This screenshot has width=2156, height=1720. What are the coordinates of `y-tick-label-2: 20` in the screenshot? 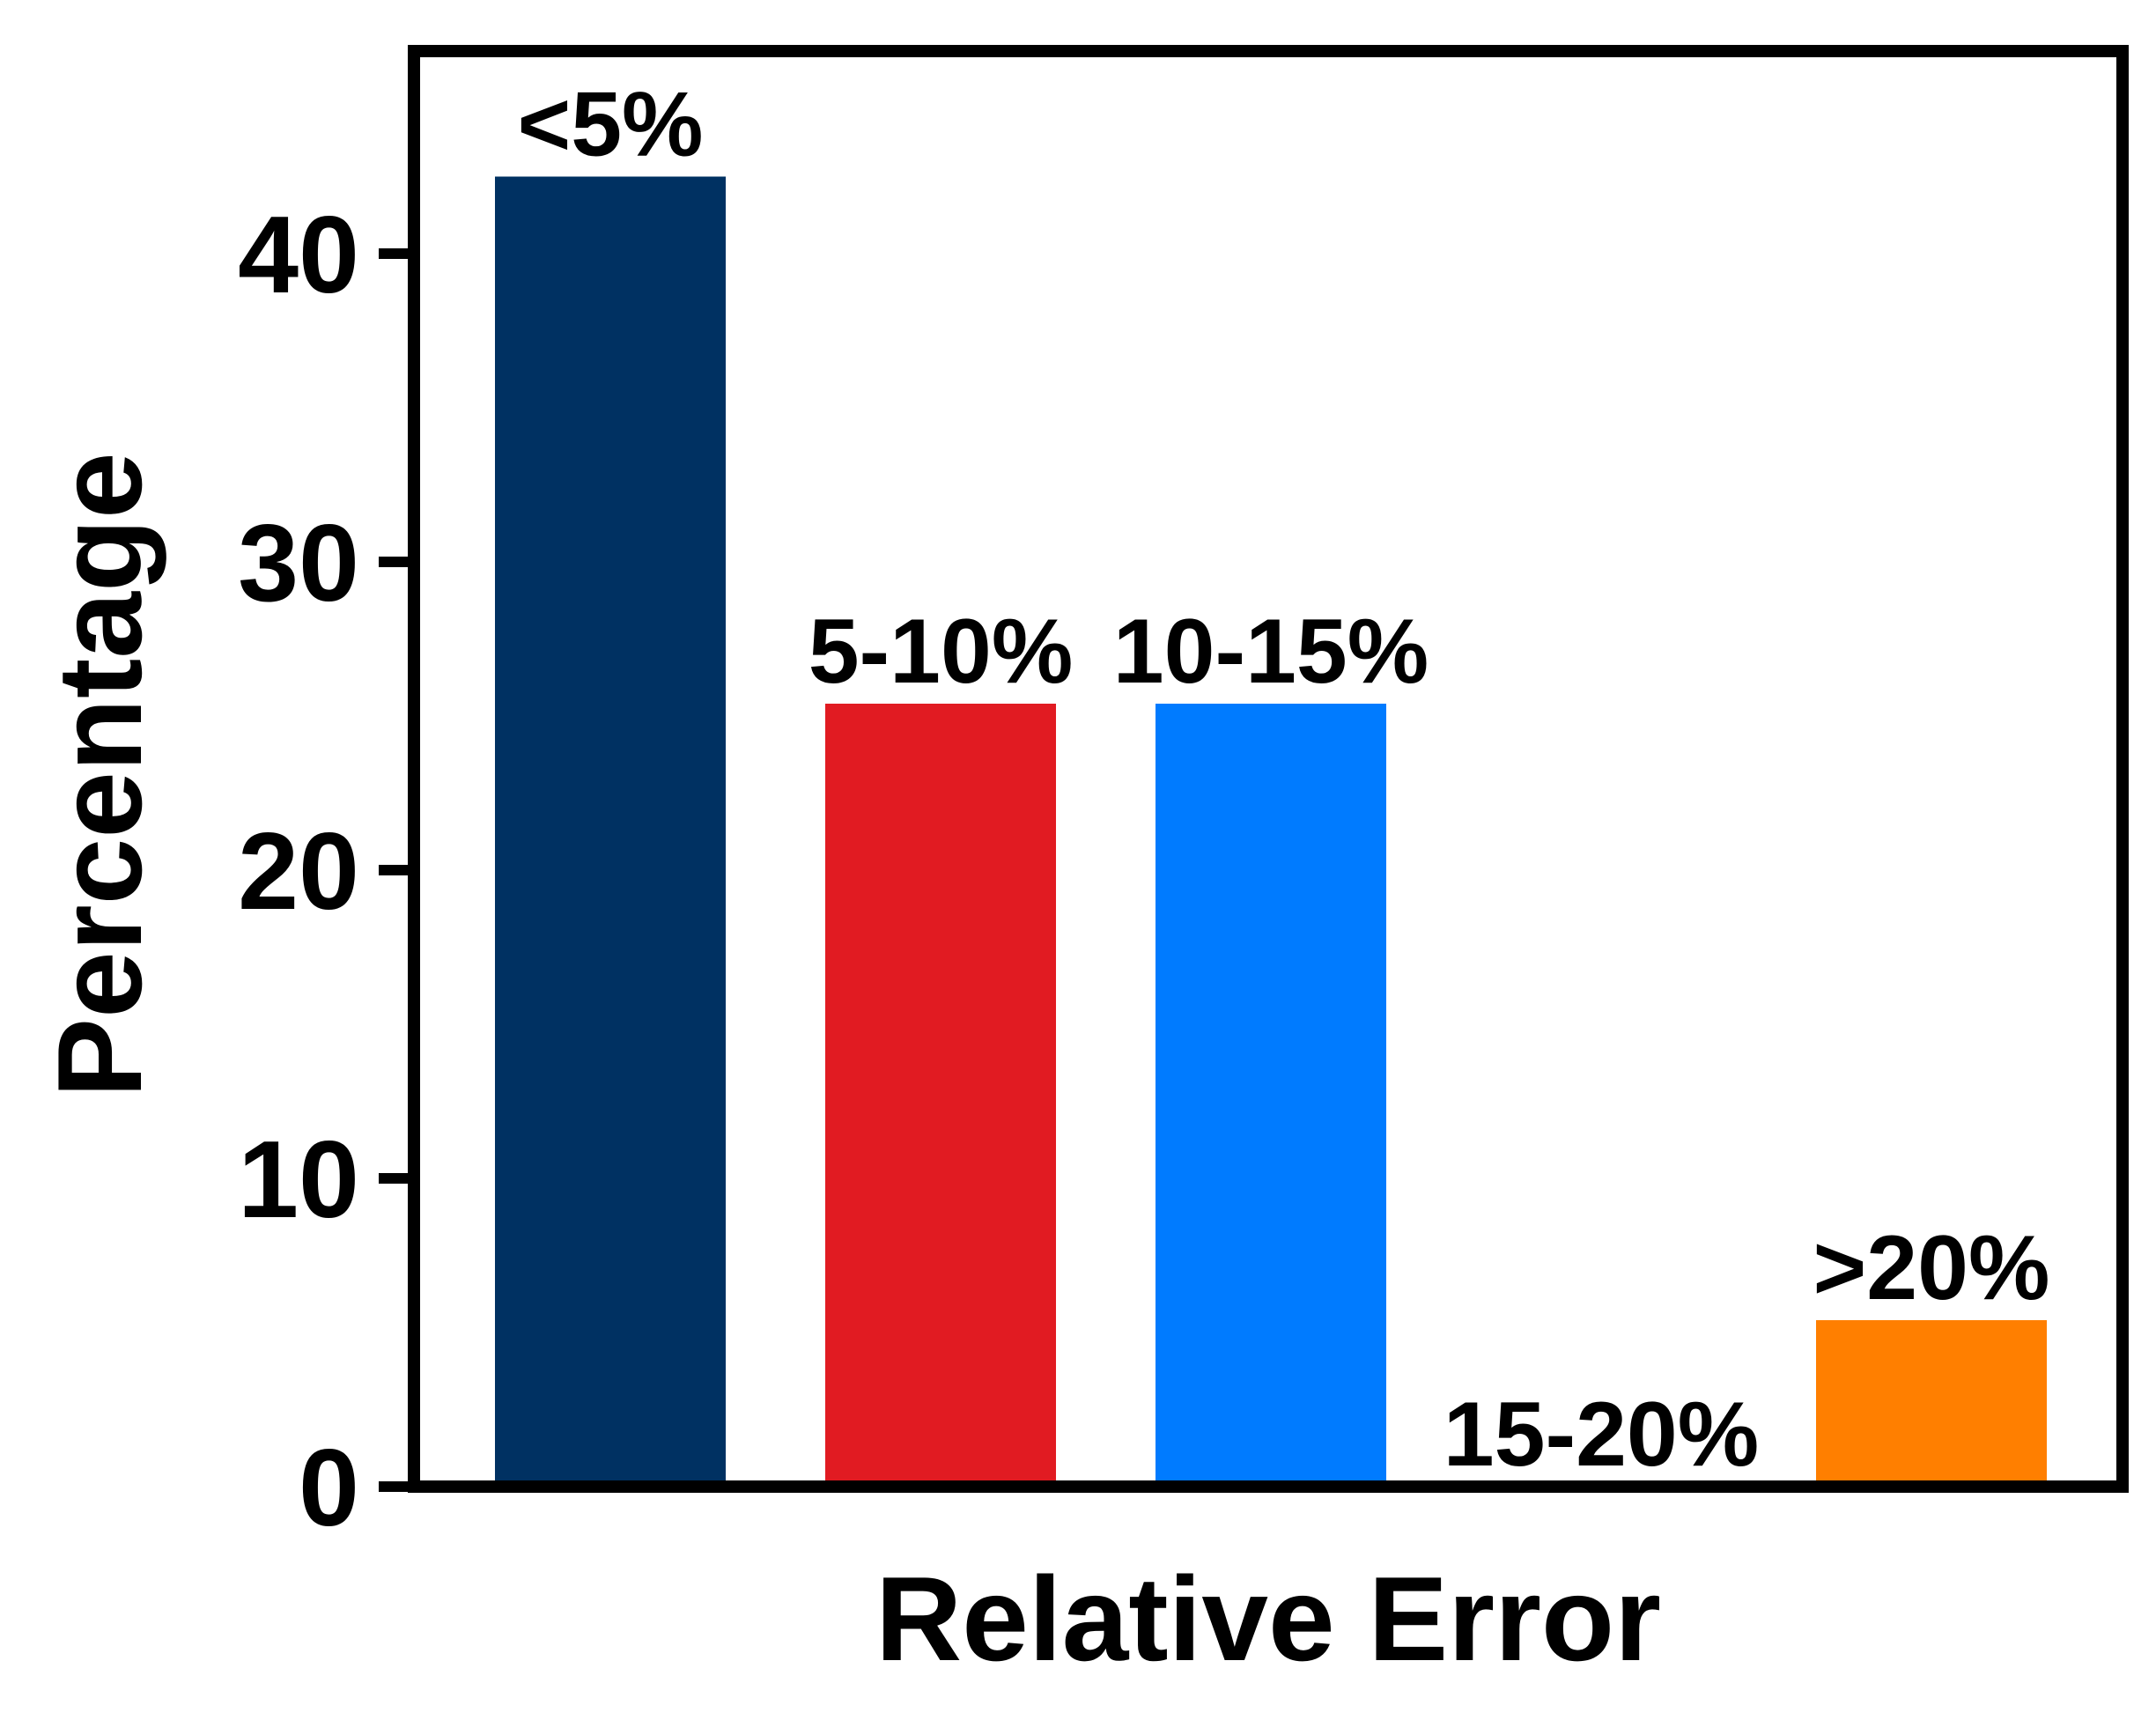 It's located at (298, 872).